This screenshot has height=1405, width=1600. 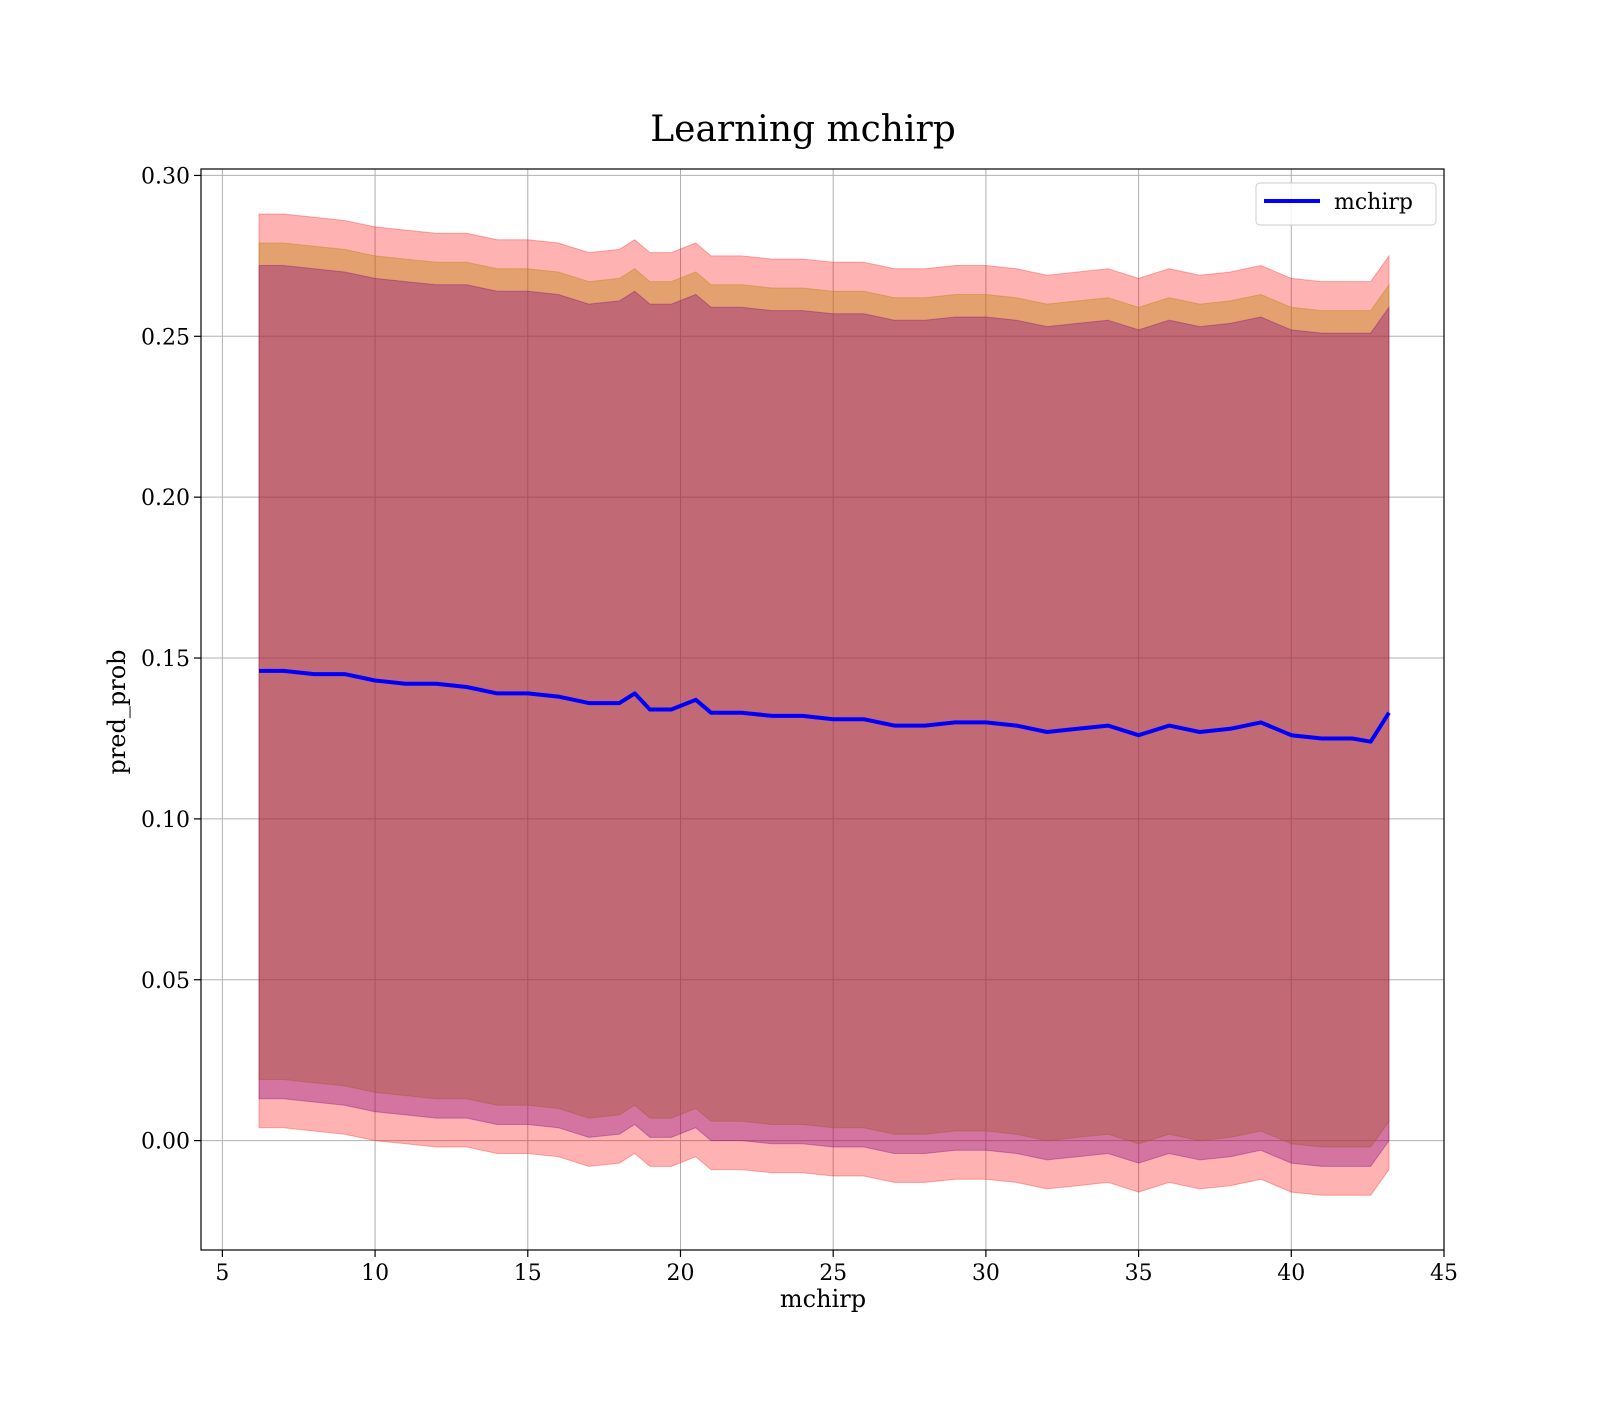 I want to click on y-tick-label-4: 0.20, so click(x=165, y=498).